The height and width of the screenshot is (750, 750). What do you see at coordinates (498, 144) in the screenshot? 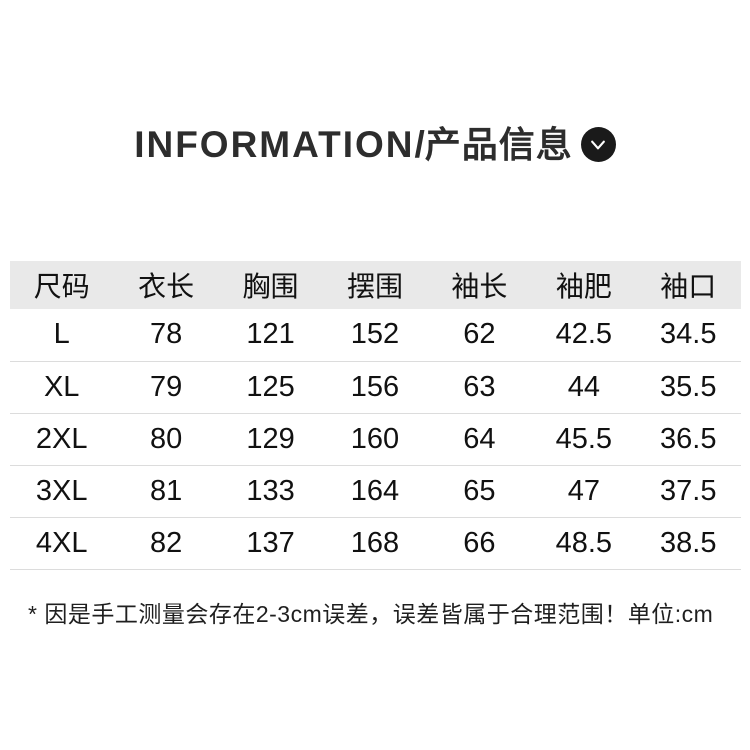
I see `section-title-zh: 产品信息` at bounding box center [498, 144].